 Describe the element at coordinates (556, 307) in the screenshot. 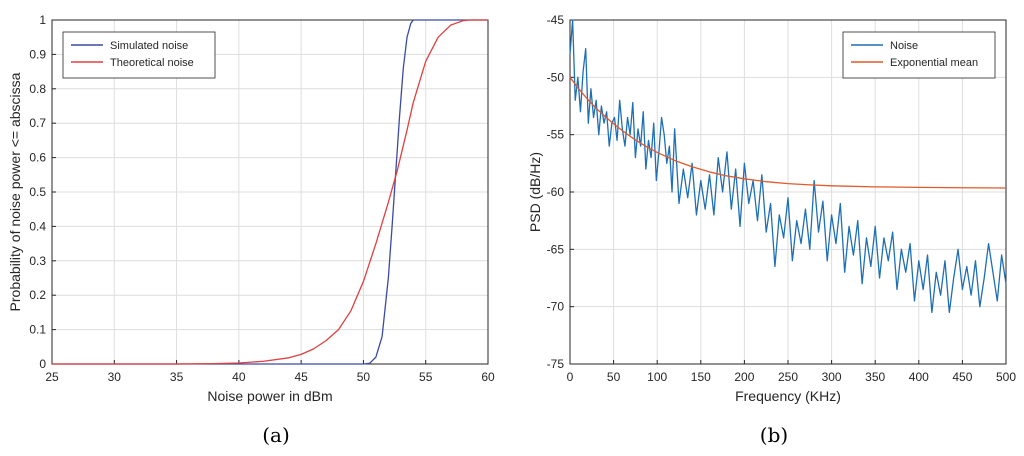

I see `y-tick-label: -70` at that location.